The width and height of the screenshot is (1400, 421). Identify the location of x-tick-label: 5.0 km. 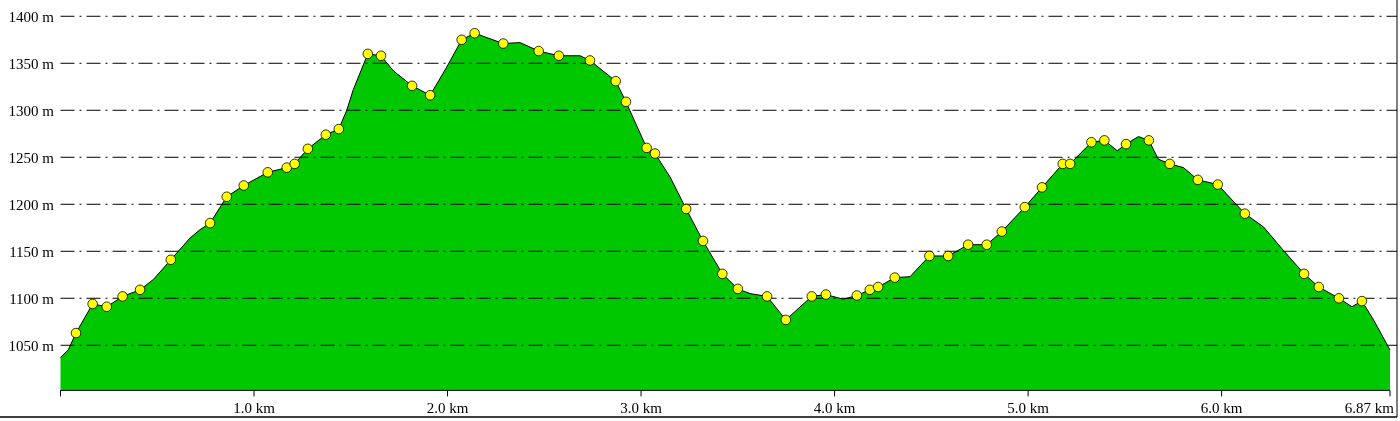
(1028, 408).